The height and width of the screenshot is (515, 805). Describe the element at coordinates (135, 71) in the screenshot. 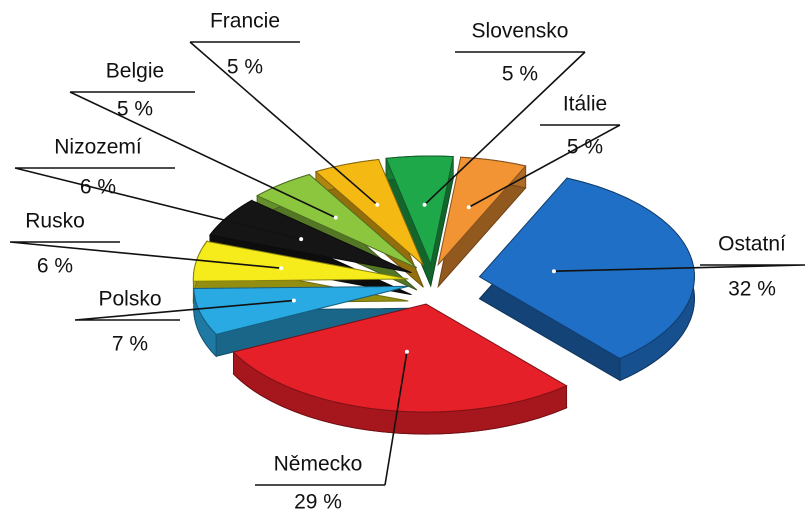

I see `slice-label: Belgie` at that location.